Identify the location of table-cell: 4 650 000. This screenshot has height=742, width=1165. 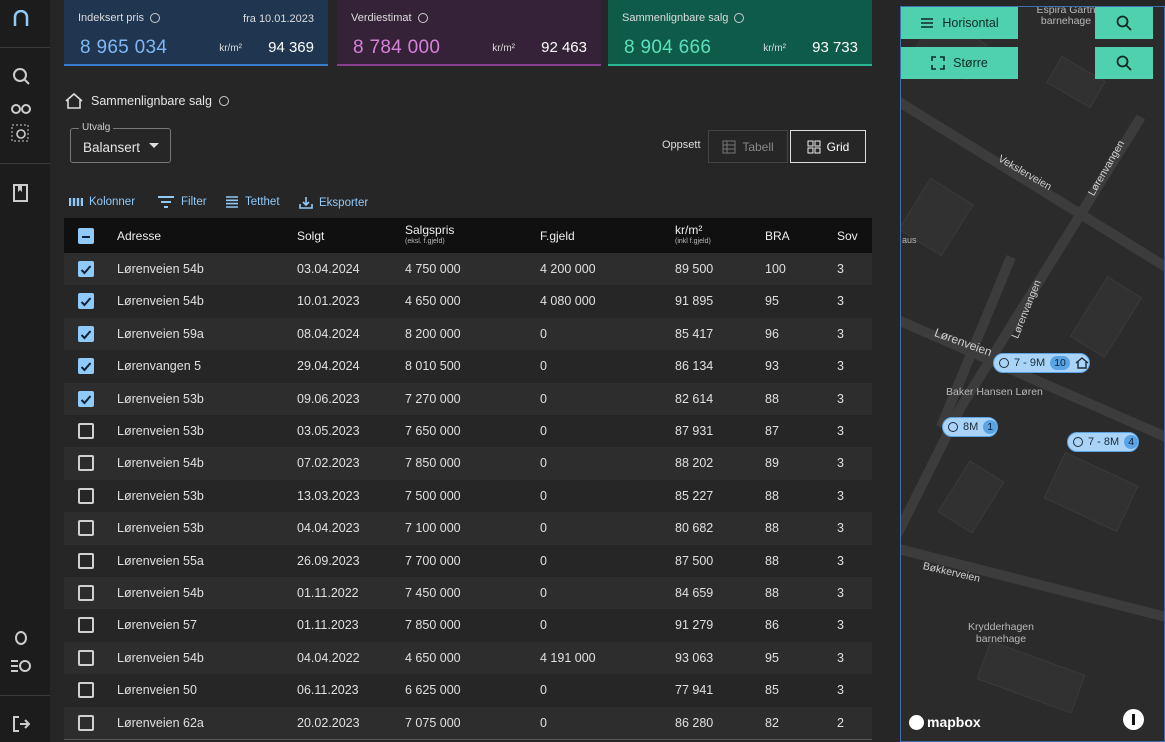
(433, 301).